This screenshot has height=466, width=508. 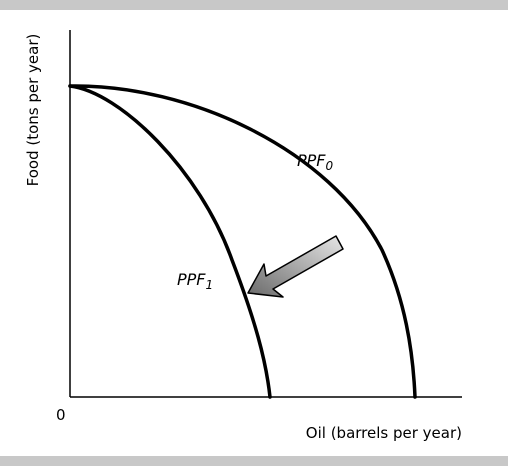 I want to click on bottom-band, so click(x=254, y=461).